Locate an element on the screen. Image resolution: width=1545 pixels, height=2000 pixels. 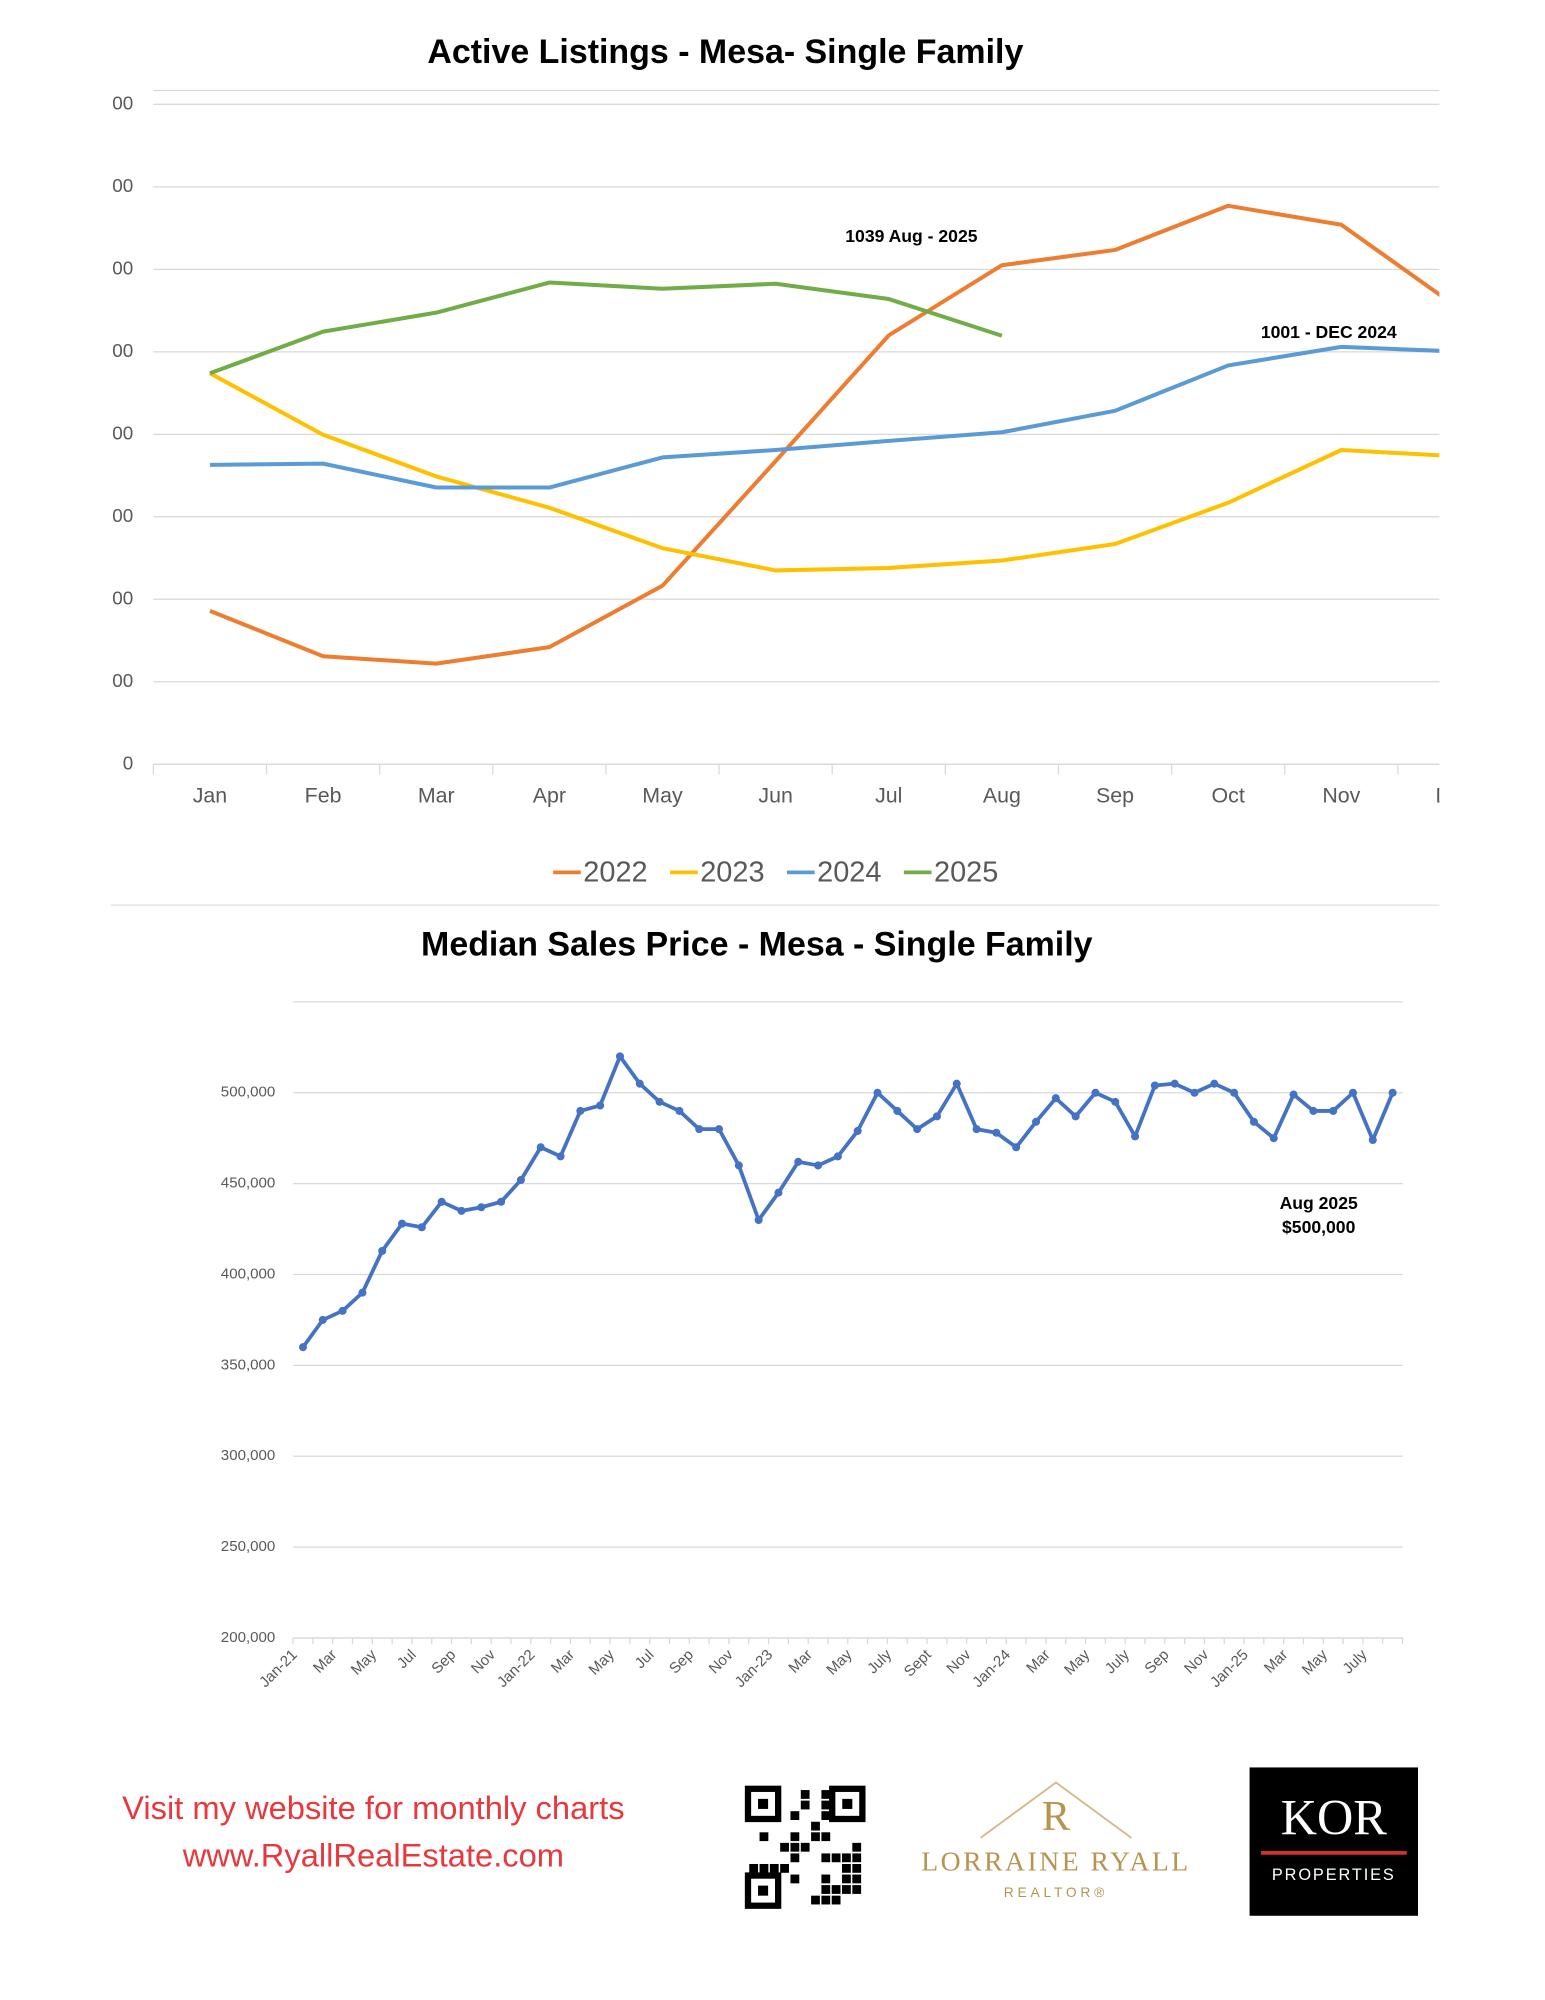
x-tick-label: Jan-21 is located at coordinates (278, 1668).